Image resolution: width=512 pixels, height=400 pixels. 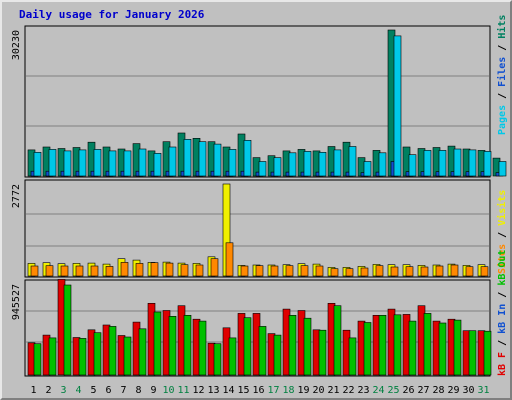 What do you see at coordinates (33, 390) in the screenshot?
I see `x-tick-day-1: 1` at bounding box center [33, 390].